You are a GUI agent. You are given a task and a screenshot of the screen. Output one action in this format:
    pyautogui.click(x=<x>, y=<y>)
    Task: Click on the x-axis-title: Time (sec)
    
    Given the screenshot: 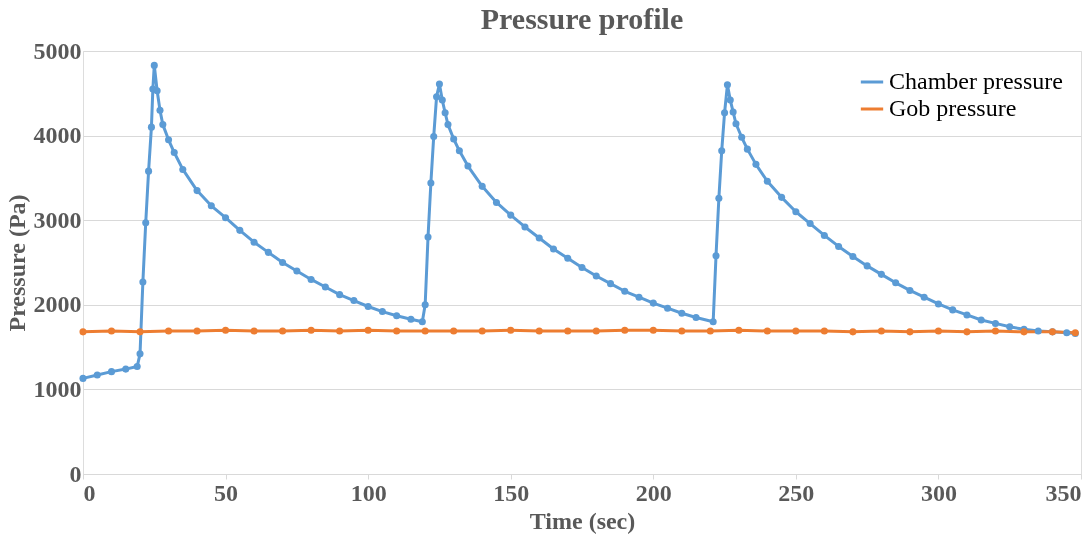 What is the action you would take?
    pyautogui.click(x=582, y=520)
    